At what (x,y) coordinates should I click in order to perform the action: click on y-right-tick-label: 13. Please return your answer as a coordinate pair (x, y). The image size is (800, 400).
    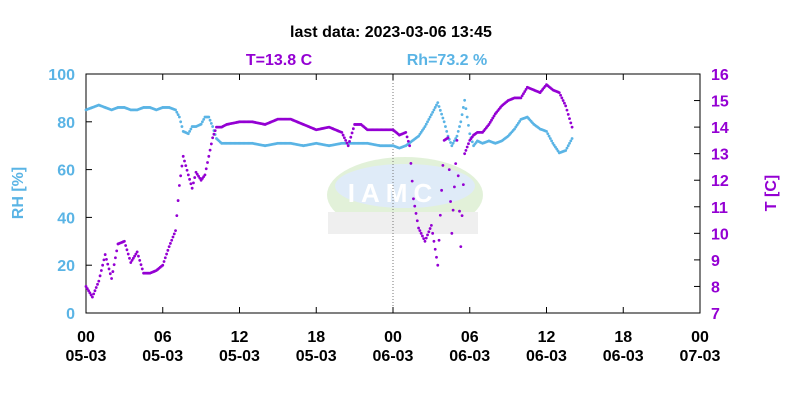
    Looking at the image, I should click on (720, 155).